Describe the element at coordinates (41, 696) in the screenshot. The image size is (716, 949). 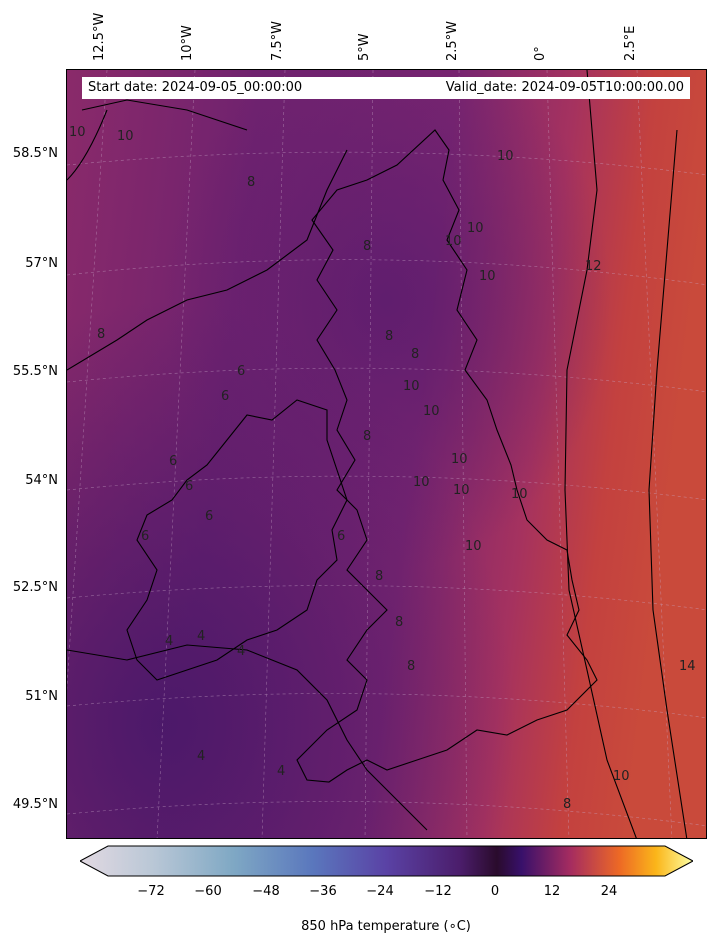
I see `lat-label-51n: 51°N` at that location.